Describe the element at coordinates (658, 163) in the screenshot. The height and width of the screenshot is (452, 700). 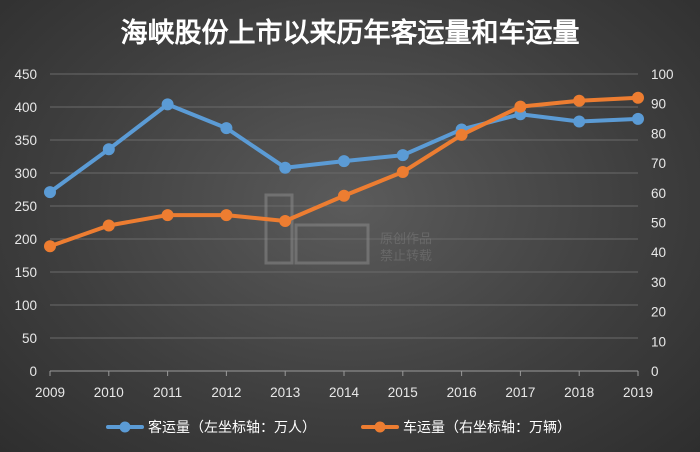
I see `right-tick-label: 70` at that location.